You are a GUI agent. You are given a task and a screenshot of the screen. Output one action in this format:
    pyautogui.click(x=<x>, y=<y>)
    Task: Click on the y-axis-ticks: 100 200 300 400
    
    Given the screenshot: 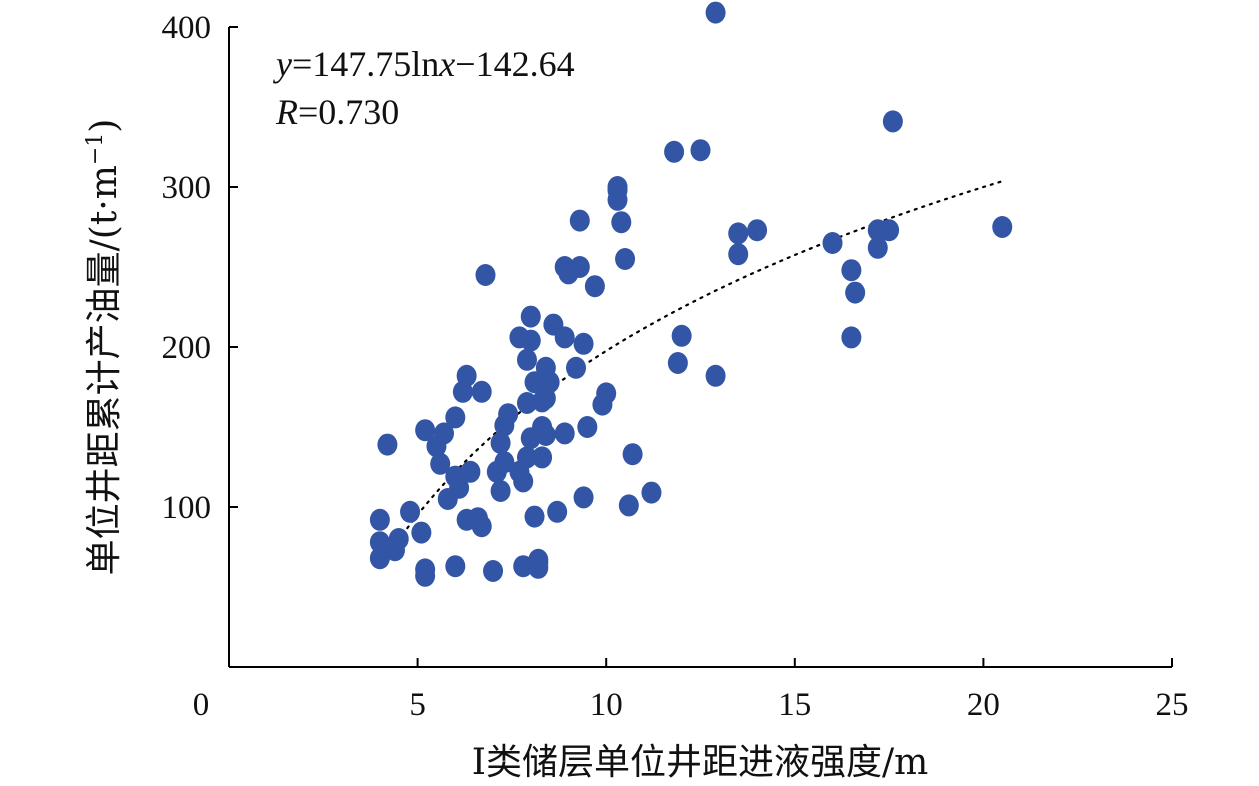 What is the action you would take?
    pyautogui.click(x=200, y=268)
    